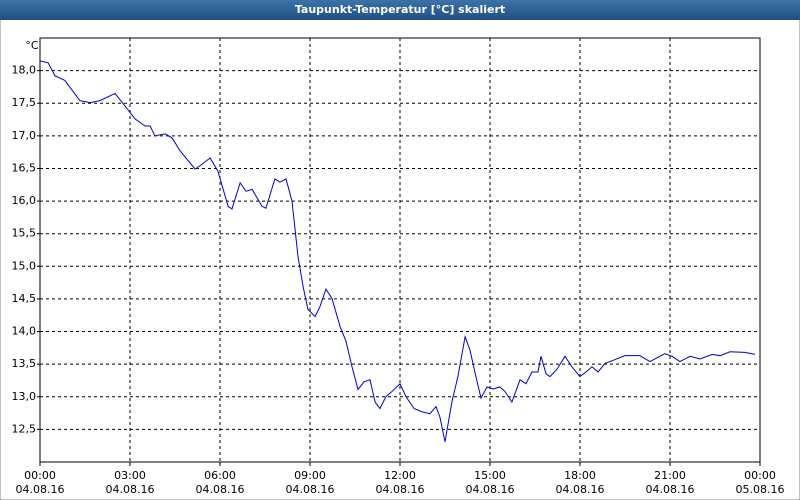  I want to click on x-tick-label: 15:00, so click(490, 475).